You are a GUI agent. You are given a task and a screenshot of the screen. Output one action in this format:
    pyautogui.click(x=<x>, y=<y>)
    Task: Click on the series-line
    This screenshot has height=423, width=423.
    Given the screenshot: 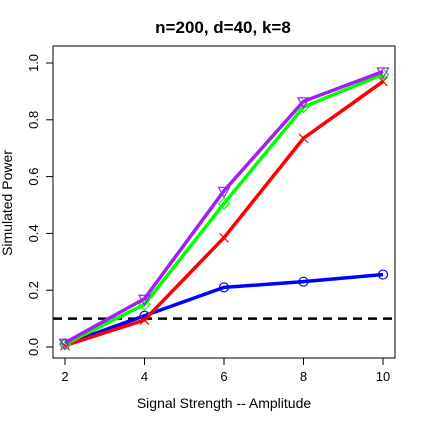 What is the action you would take?
    pyautogui.click(x=224, y=309)
    